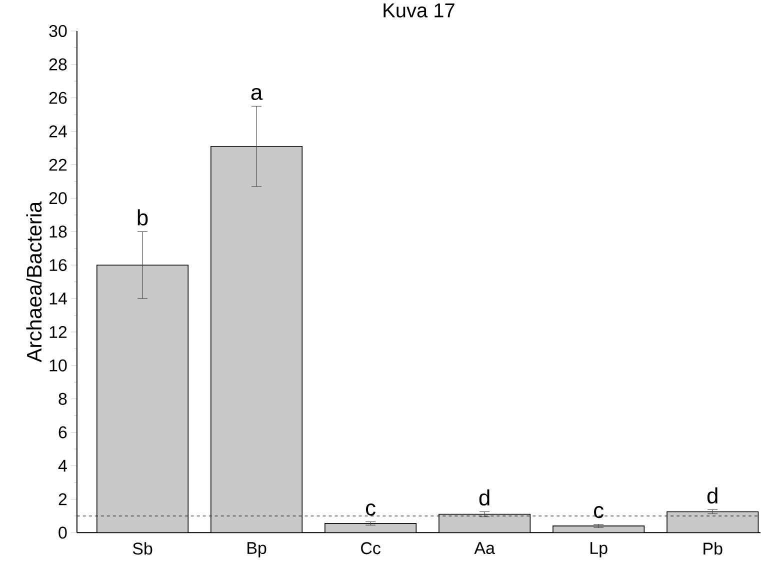 The height and width of the screenshot is (569, 761). What do you see at coordinates (484, 548) in the screenshot?
I see `x-tick-label: Aa` at bounding box center [484, 548].